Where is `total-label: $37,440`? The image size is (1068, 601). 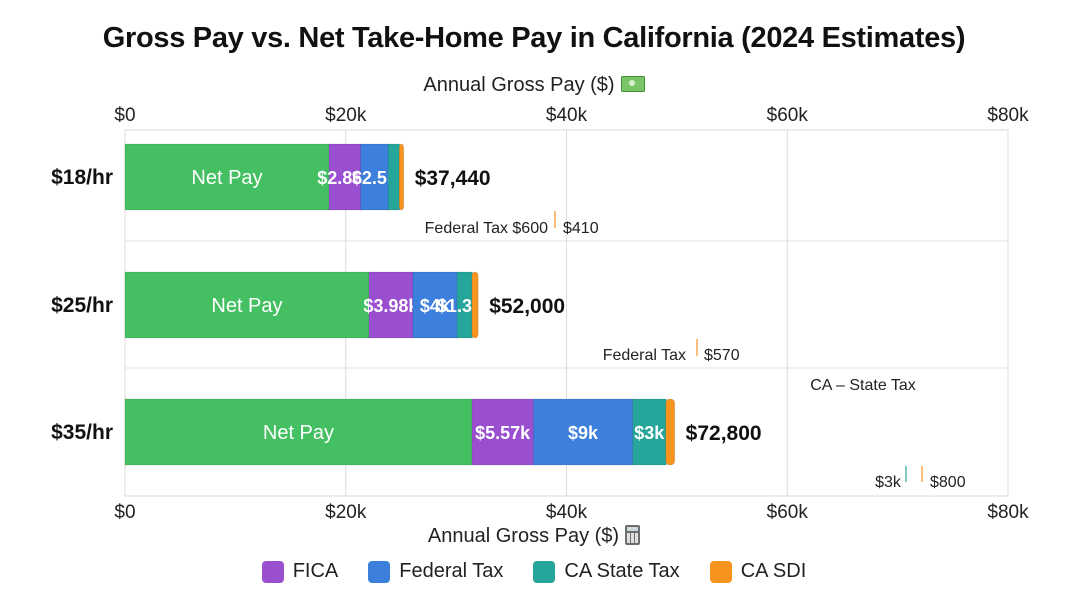 total-label: $37,440 is located at coordinates (453, 178).